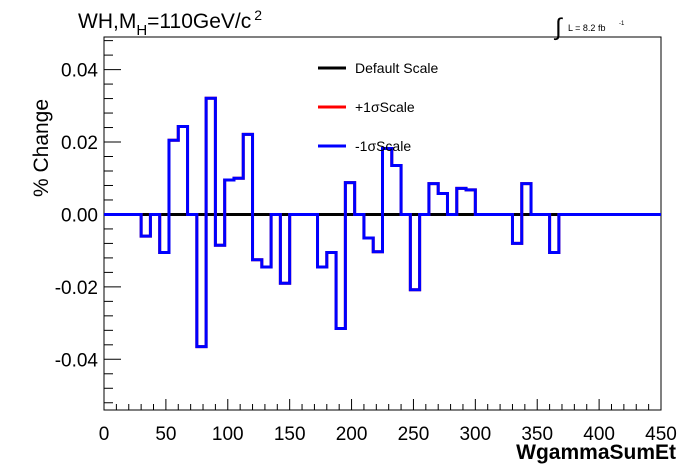  I want to click on luminosity-exponent: -1, so click(622, 24).